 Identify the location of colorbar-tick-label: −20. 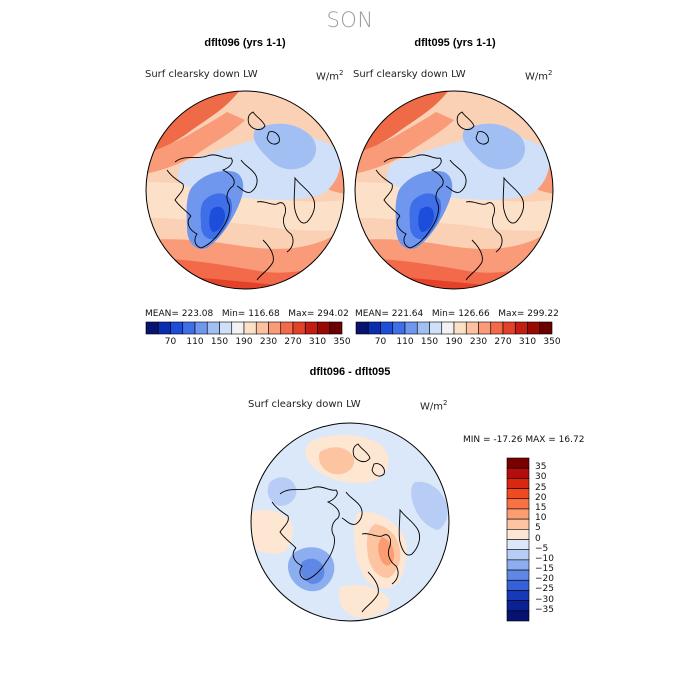
(544, 579).